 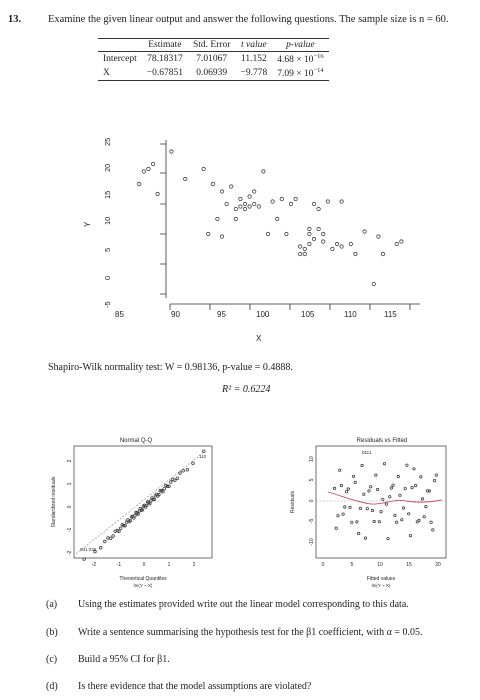 I want to click on qq-y-tick: -1, so click(x=70, y=530).